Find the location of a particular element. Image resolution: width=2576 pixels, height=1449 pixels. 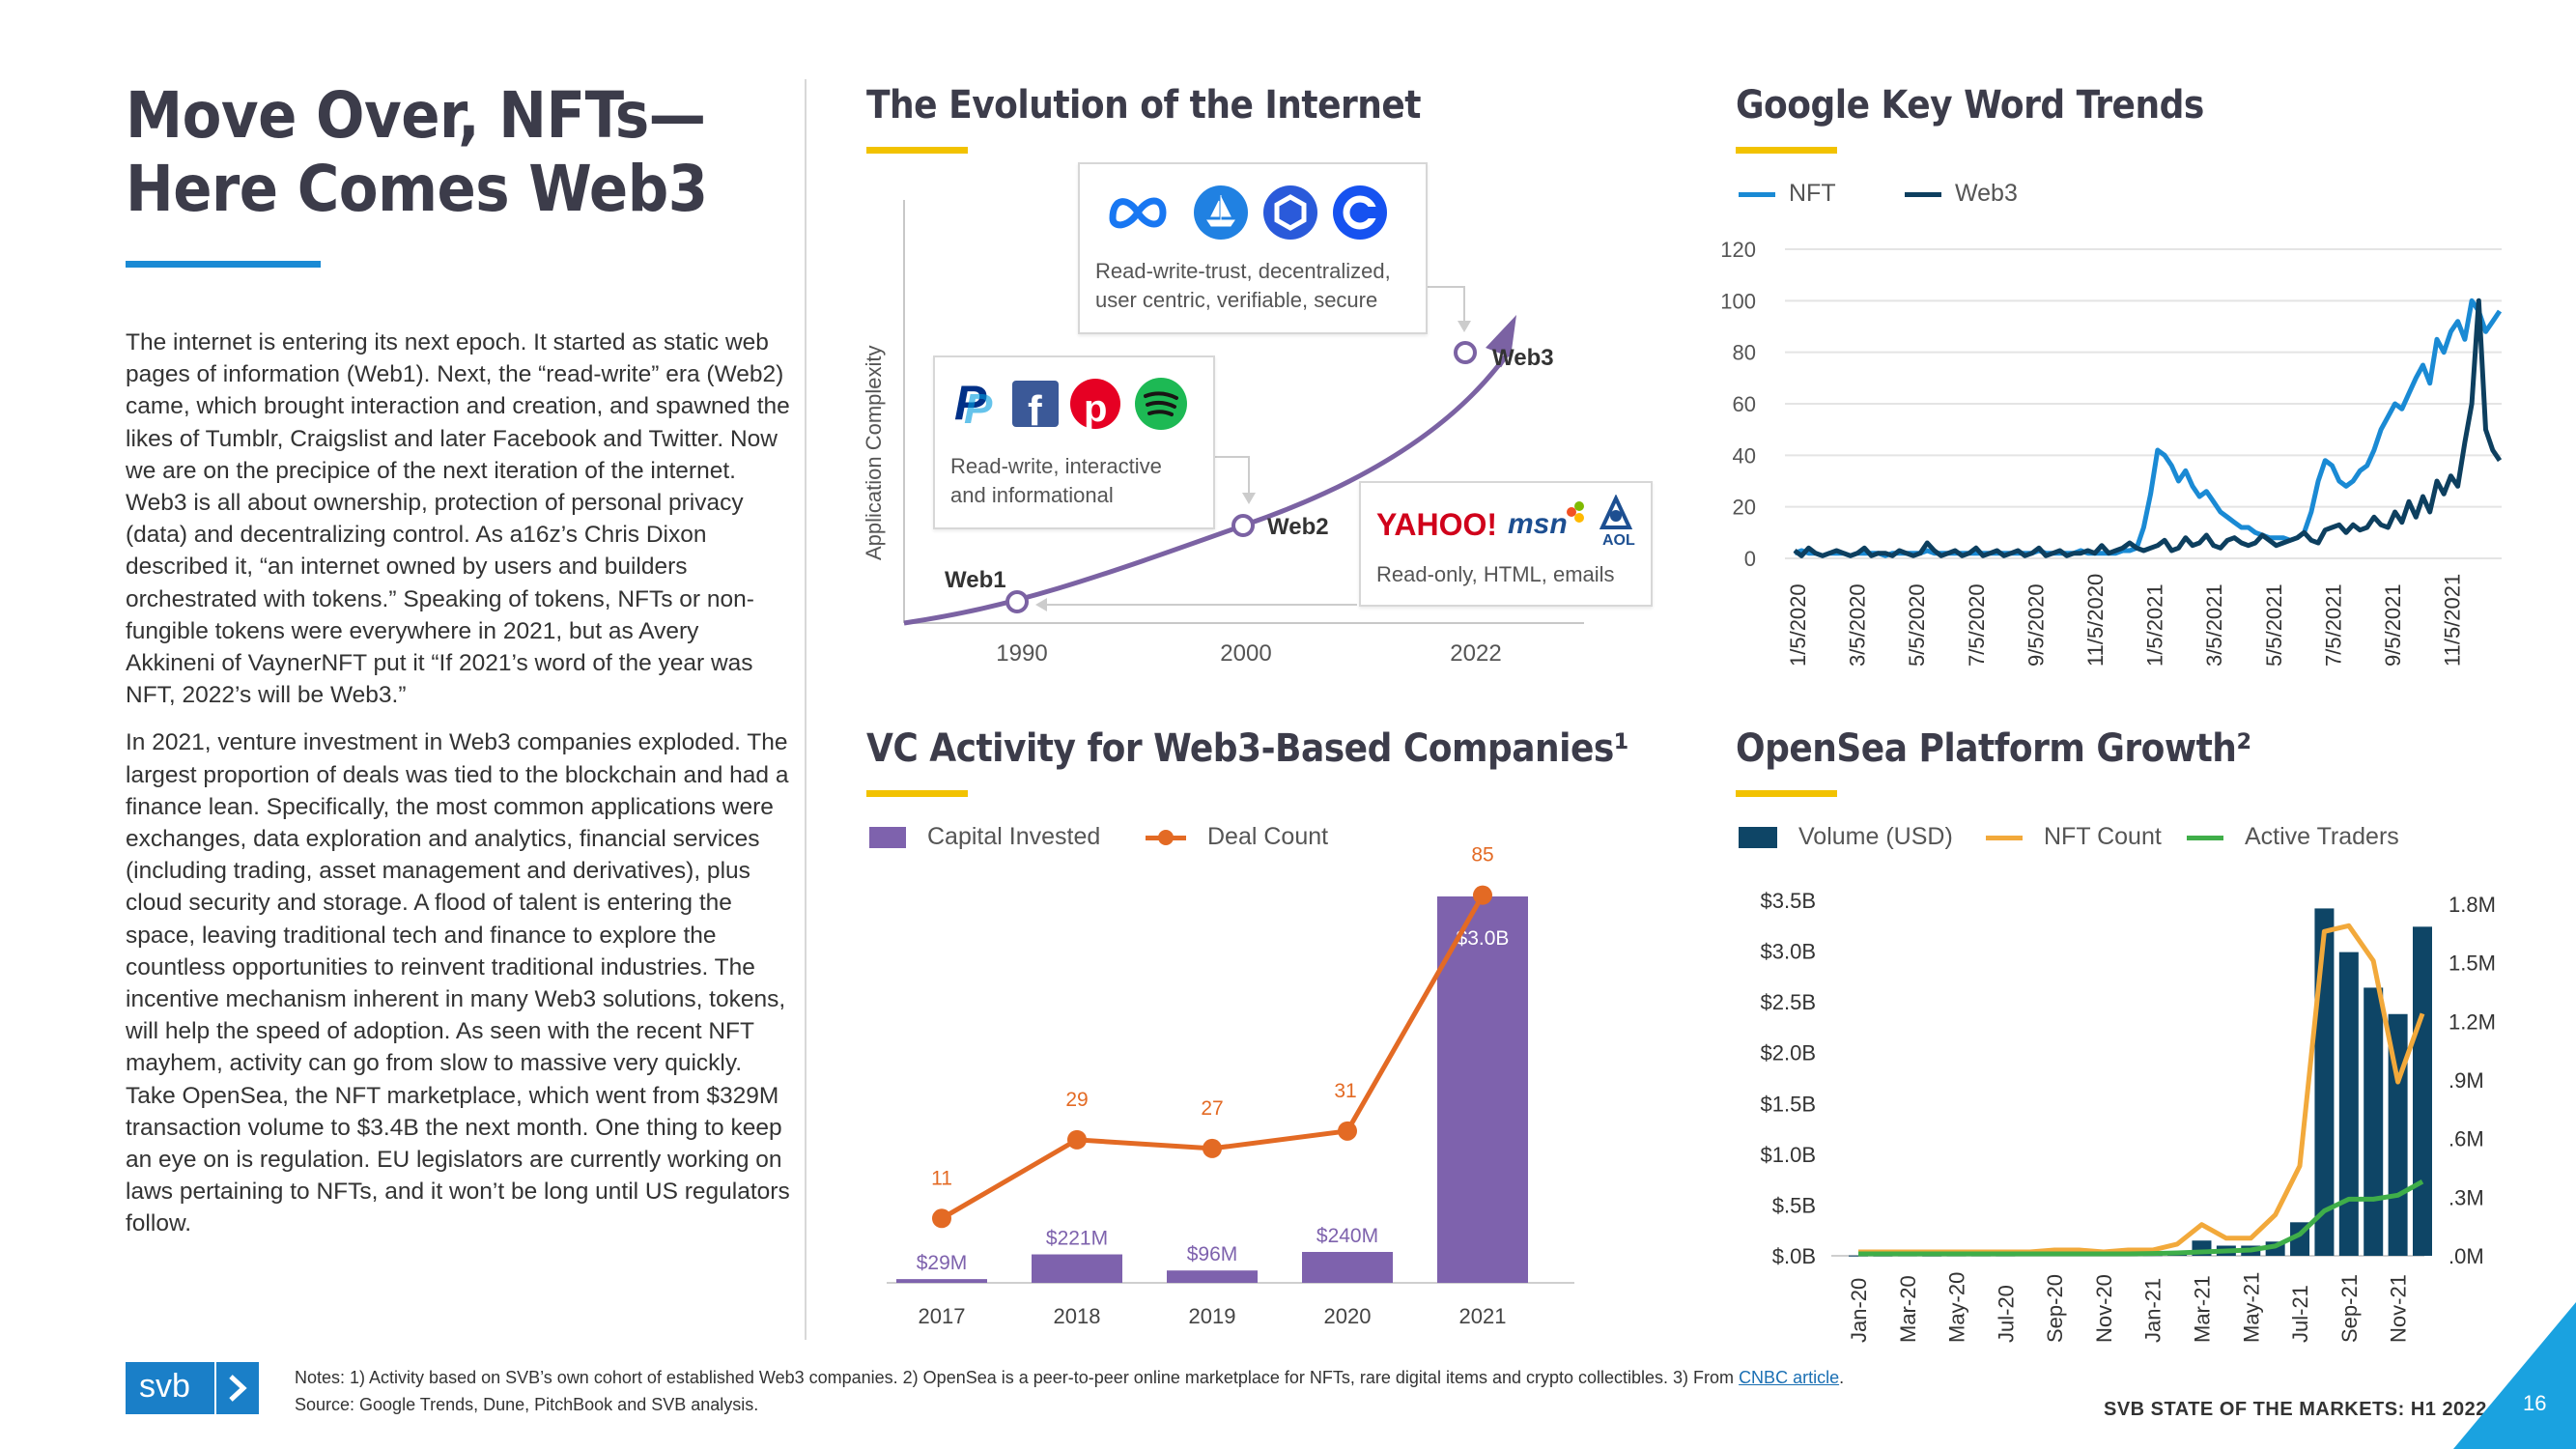

opensea-x-tick: Sep-21 is located at coordinates (2349, 1308).